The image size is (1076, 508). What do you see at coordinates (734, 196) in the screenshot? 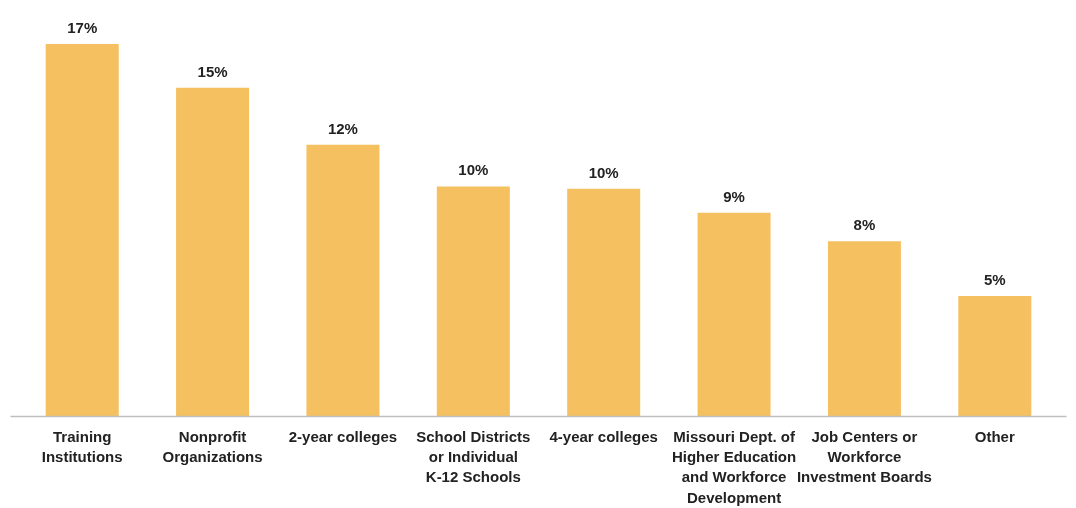
I see `data-label: 9%` at bounding box center [734, 196].